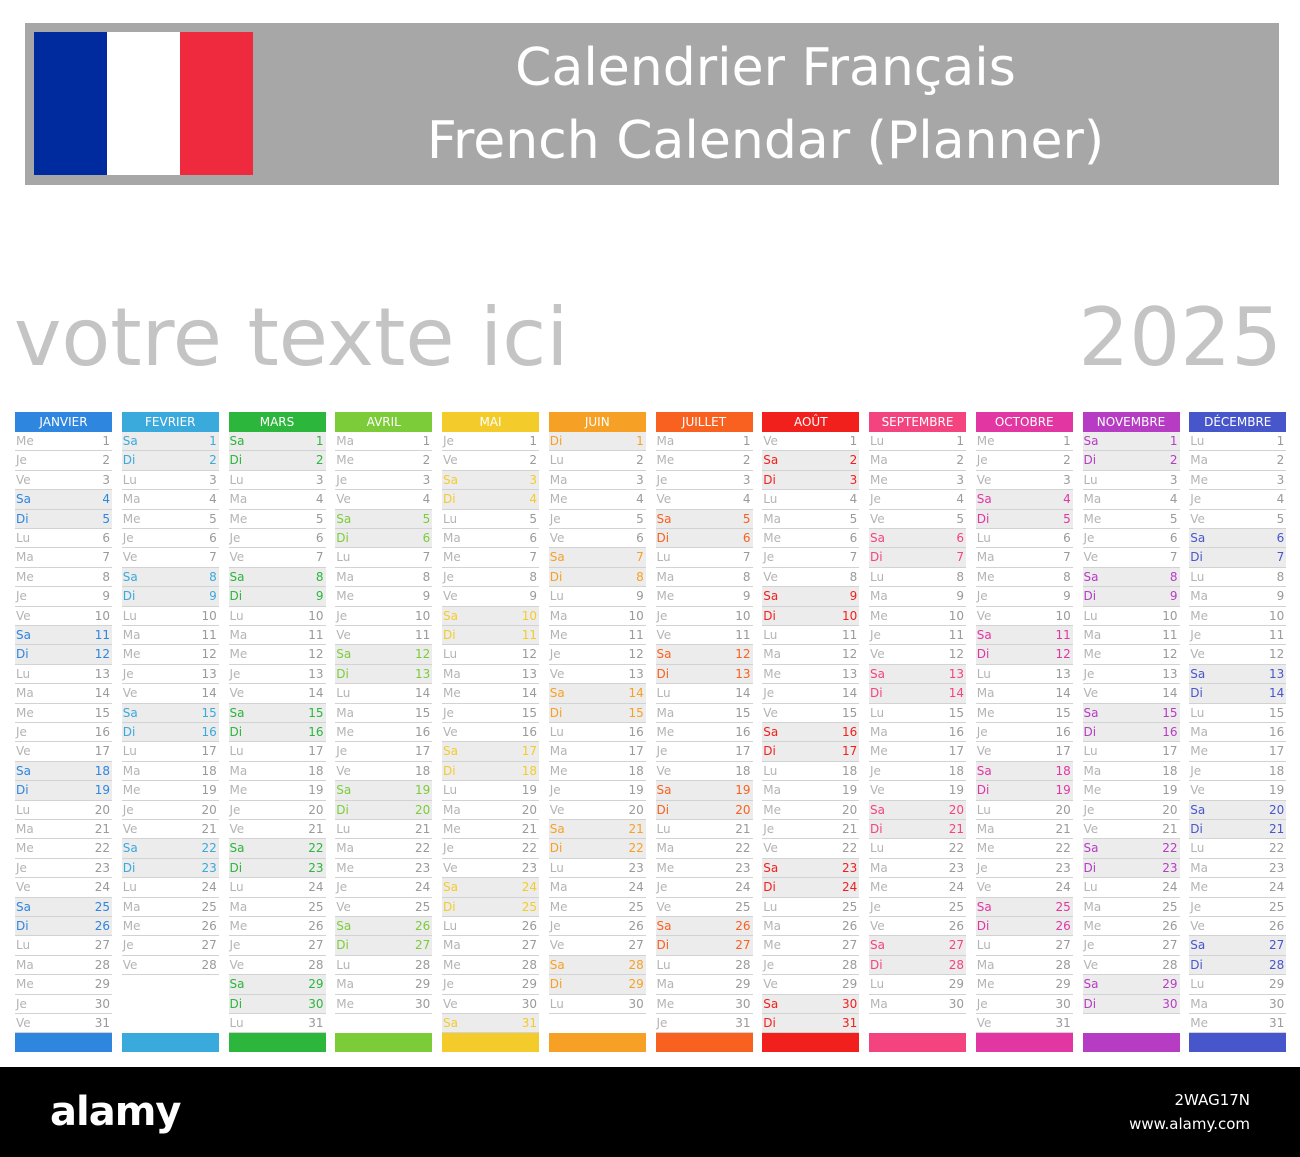 This screenshot has width=1300, height=1157. I want to click on day-row: Je 25, so click(917, 907).